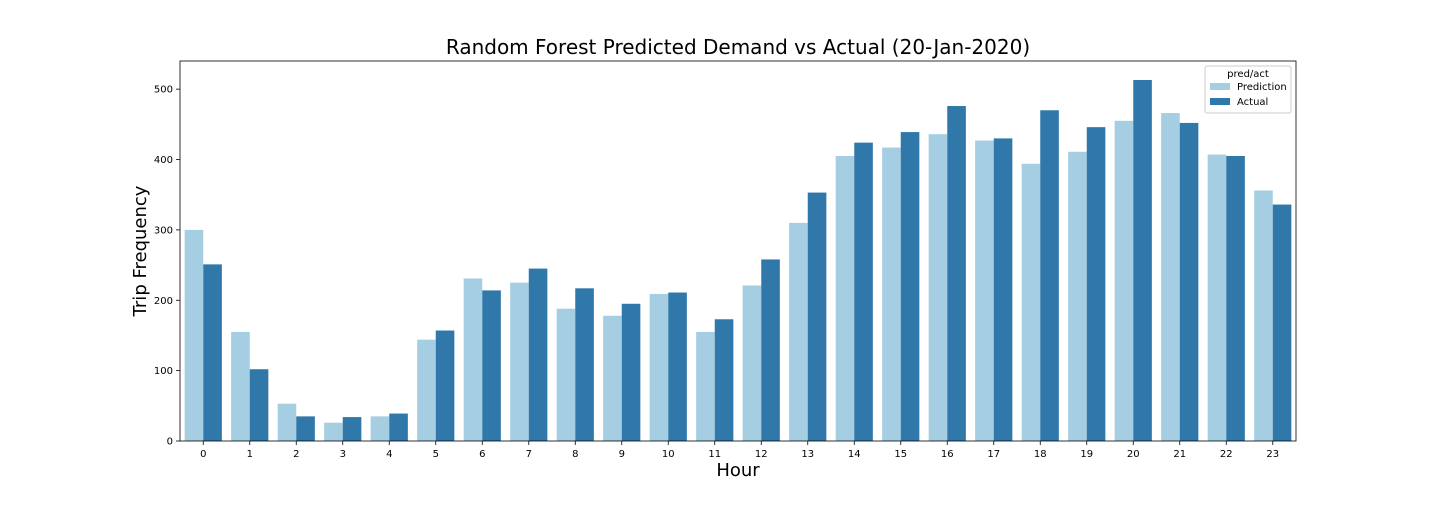 The height and width of the screenshot is (508, 1440). Describe the element at coordinates (163, 230) in the screenshot. I see `y-tick-label-300: 300` at that location.